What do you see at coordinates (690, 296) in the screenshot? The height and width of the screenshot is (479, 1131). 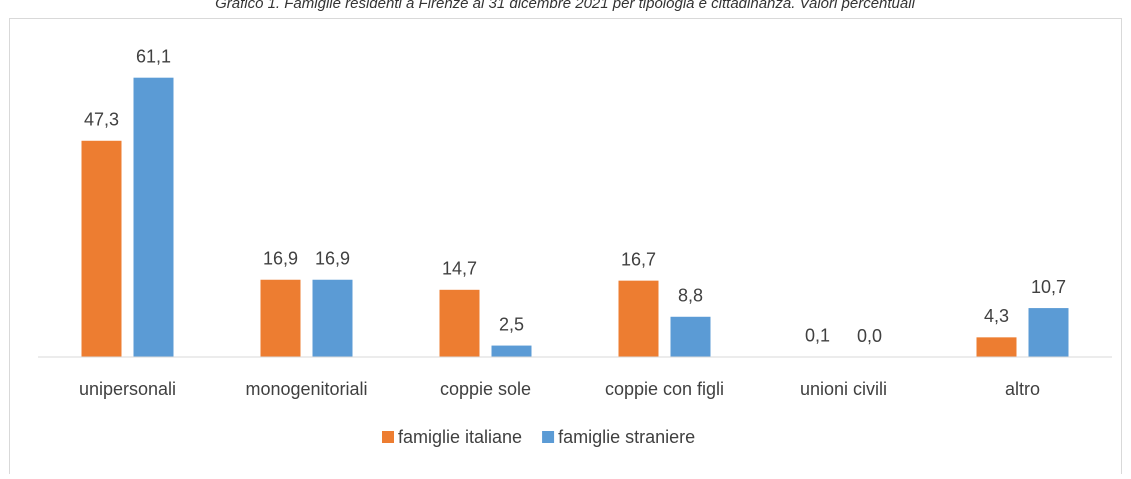 I see `value-label: 8,8` at bounding box center [690, 296].